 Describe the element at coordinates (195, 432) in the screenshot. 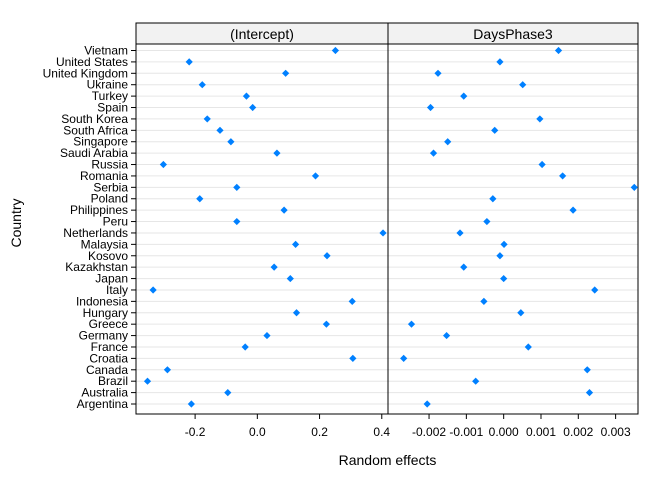

I see `x-tick-label: -0.2` at that location.